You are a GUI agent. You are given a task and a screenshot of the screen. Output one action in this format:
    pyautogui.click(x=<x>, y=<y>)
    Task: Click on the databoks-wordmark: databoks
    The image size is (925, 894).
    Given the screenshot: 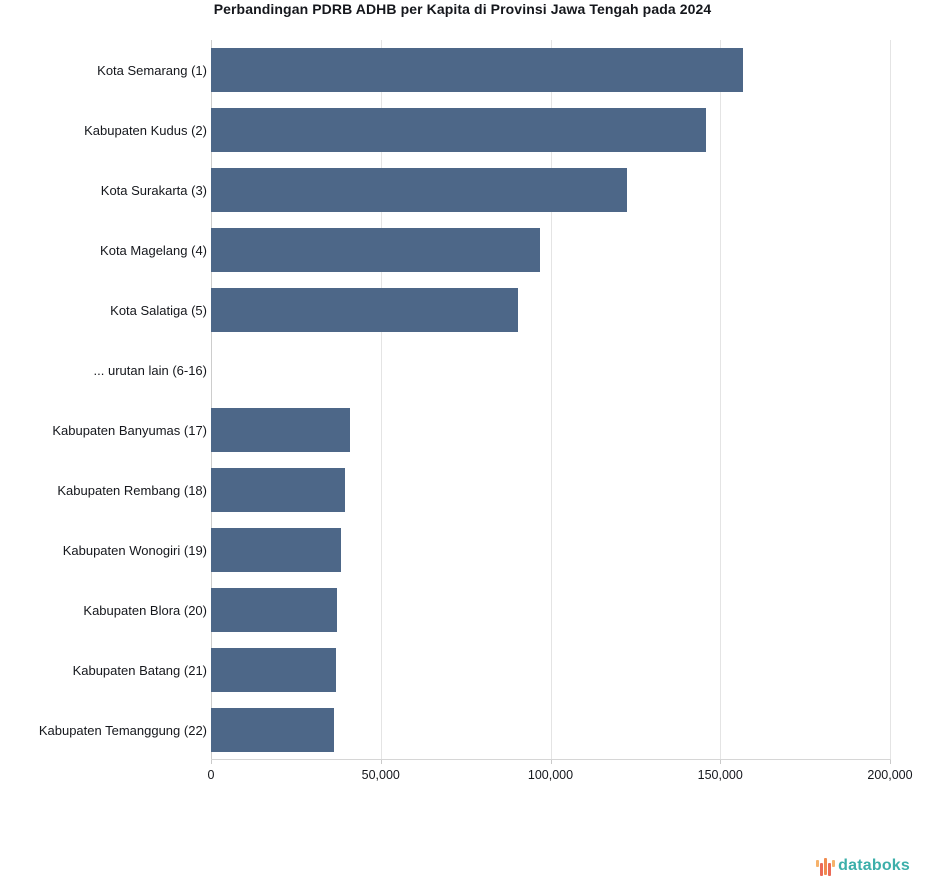 What is the action you would take?
    pyautogui.click(x=874, y=865)
    